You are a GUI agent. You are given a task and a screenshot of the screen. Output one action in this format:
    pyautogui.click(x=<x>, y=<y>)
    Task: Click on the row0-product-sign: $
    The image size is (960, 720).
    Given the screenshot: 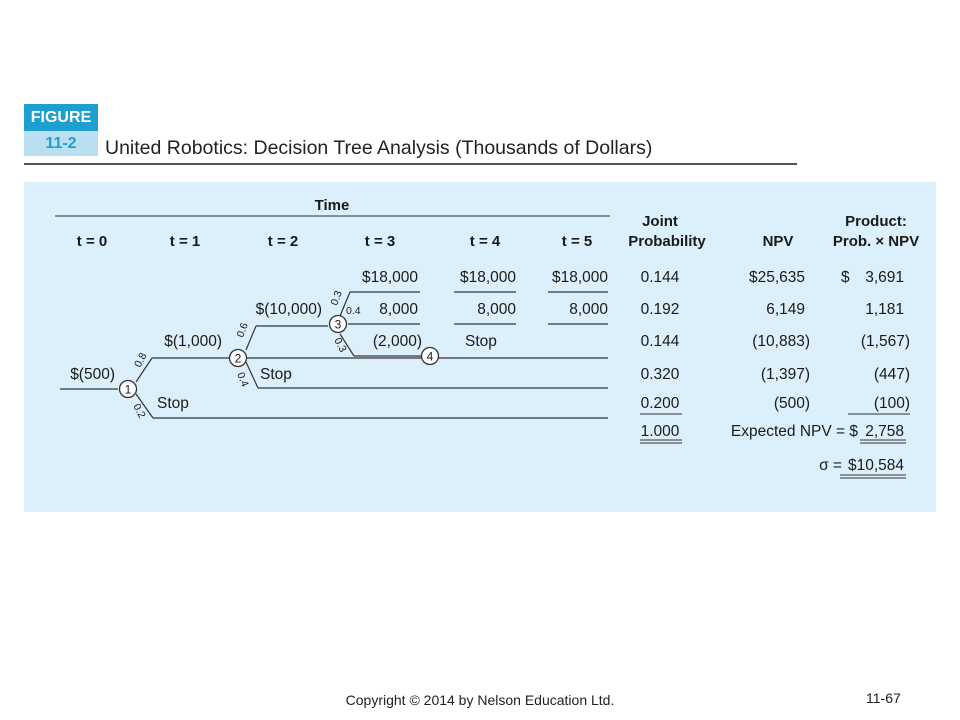 What is the action you would take?
    pyautogui.click(x=845, y=277)
    